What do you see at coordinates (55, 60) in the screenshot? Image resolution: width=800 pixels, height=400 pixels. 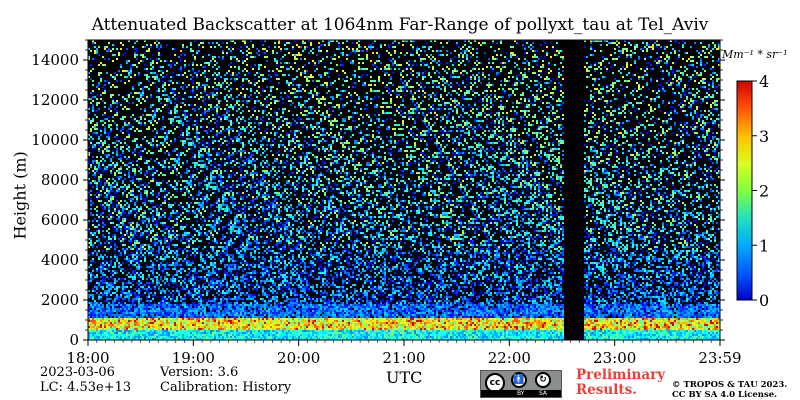 I see `y-tick-label: 14000` at bounding box center [55, 60].